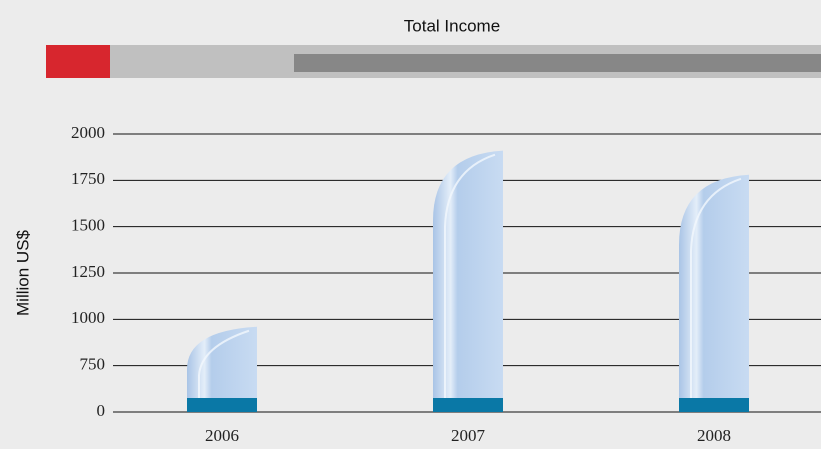  I want to click on y-axis-label: Million US$, so click(22, 272).